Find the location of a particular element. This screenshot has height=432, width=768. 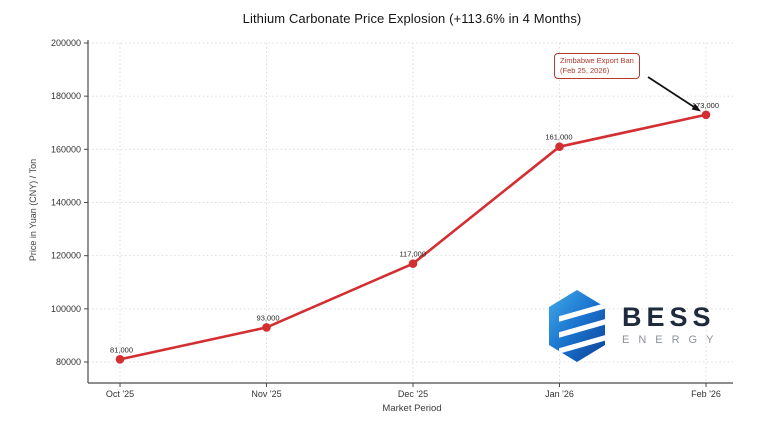

x-tick-label: Feb '26 is located at coordinates (706, 394).